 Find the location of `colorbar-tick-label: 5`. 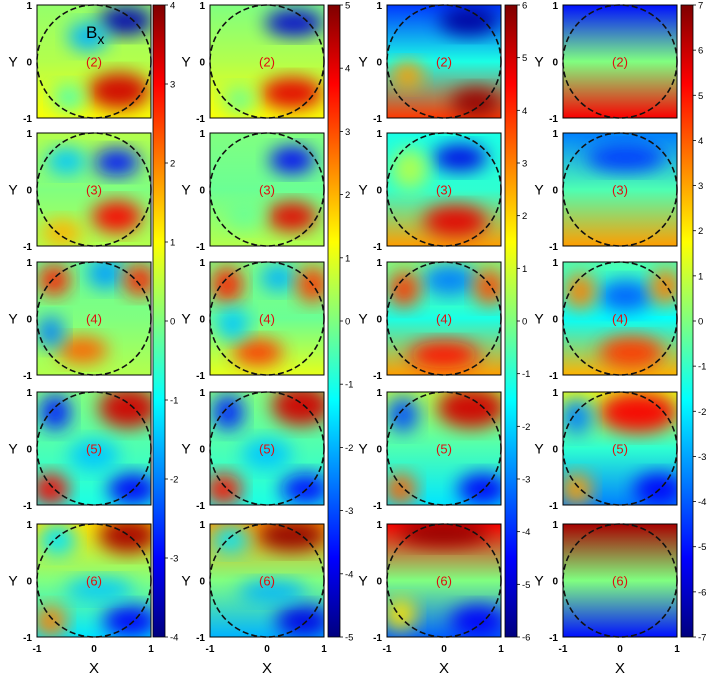

colorbar-tick-label: 5 is located at coordinates (347, 6).